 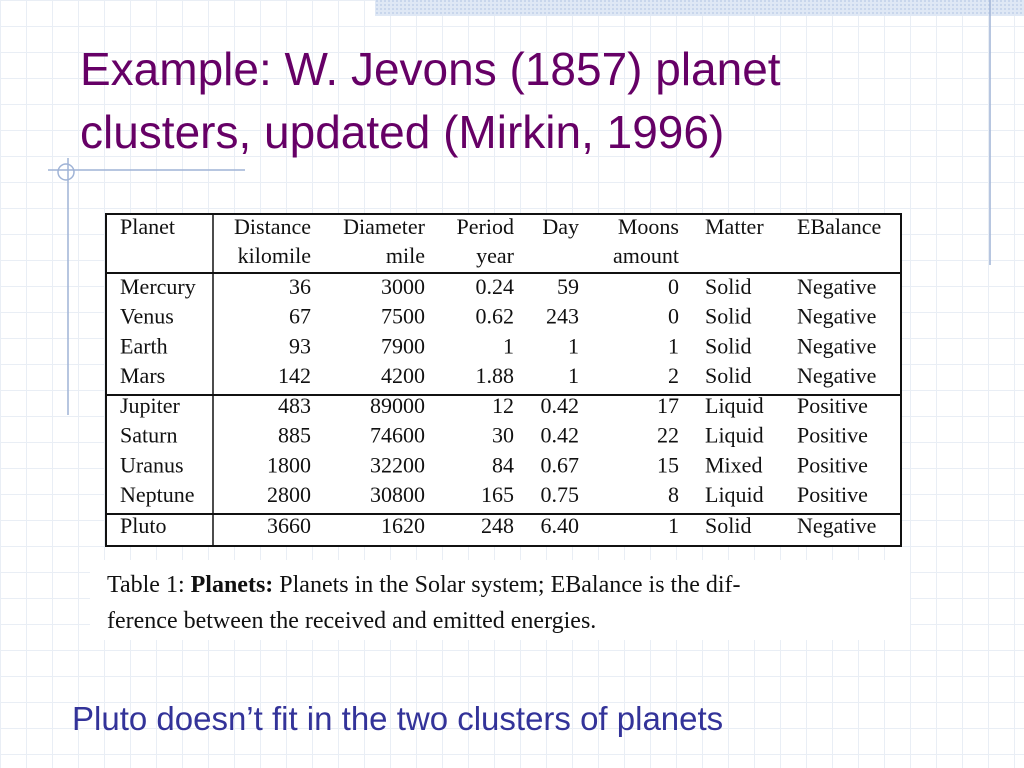 What do you see at coordinates (66, 172) in the screenshot?
I see `deco-circle` at bounding box center [66, 172].